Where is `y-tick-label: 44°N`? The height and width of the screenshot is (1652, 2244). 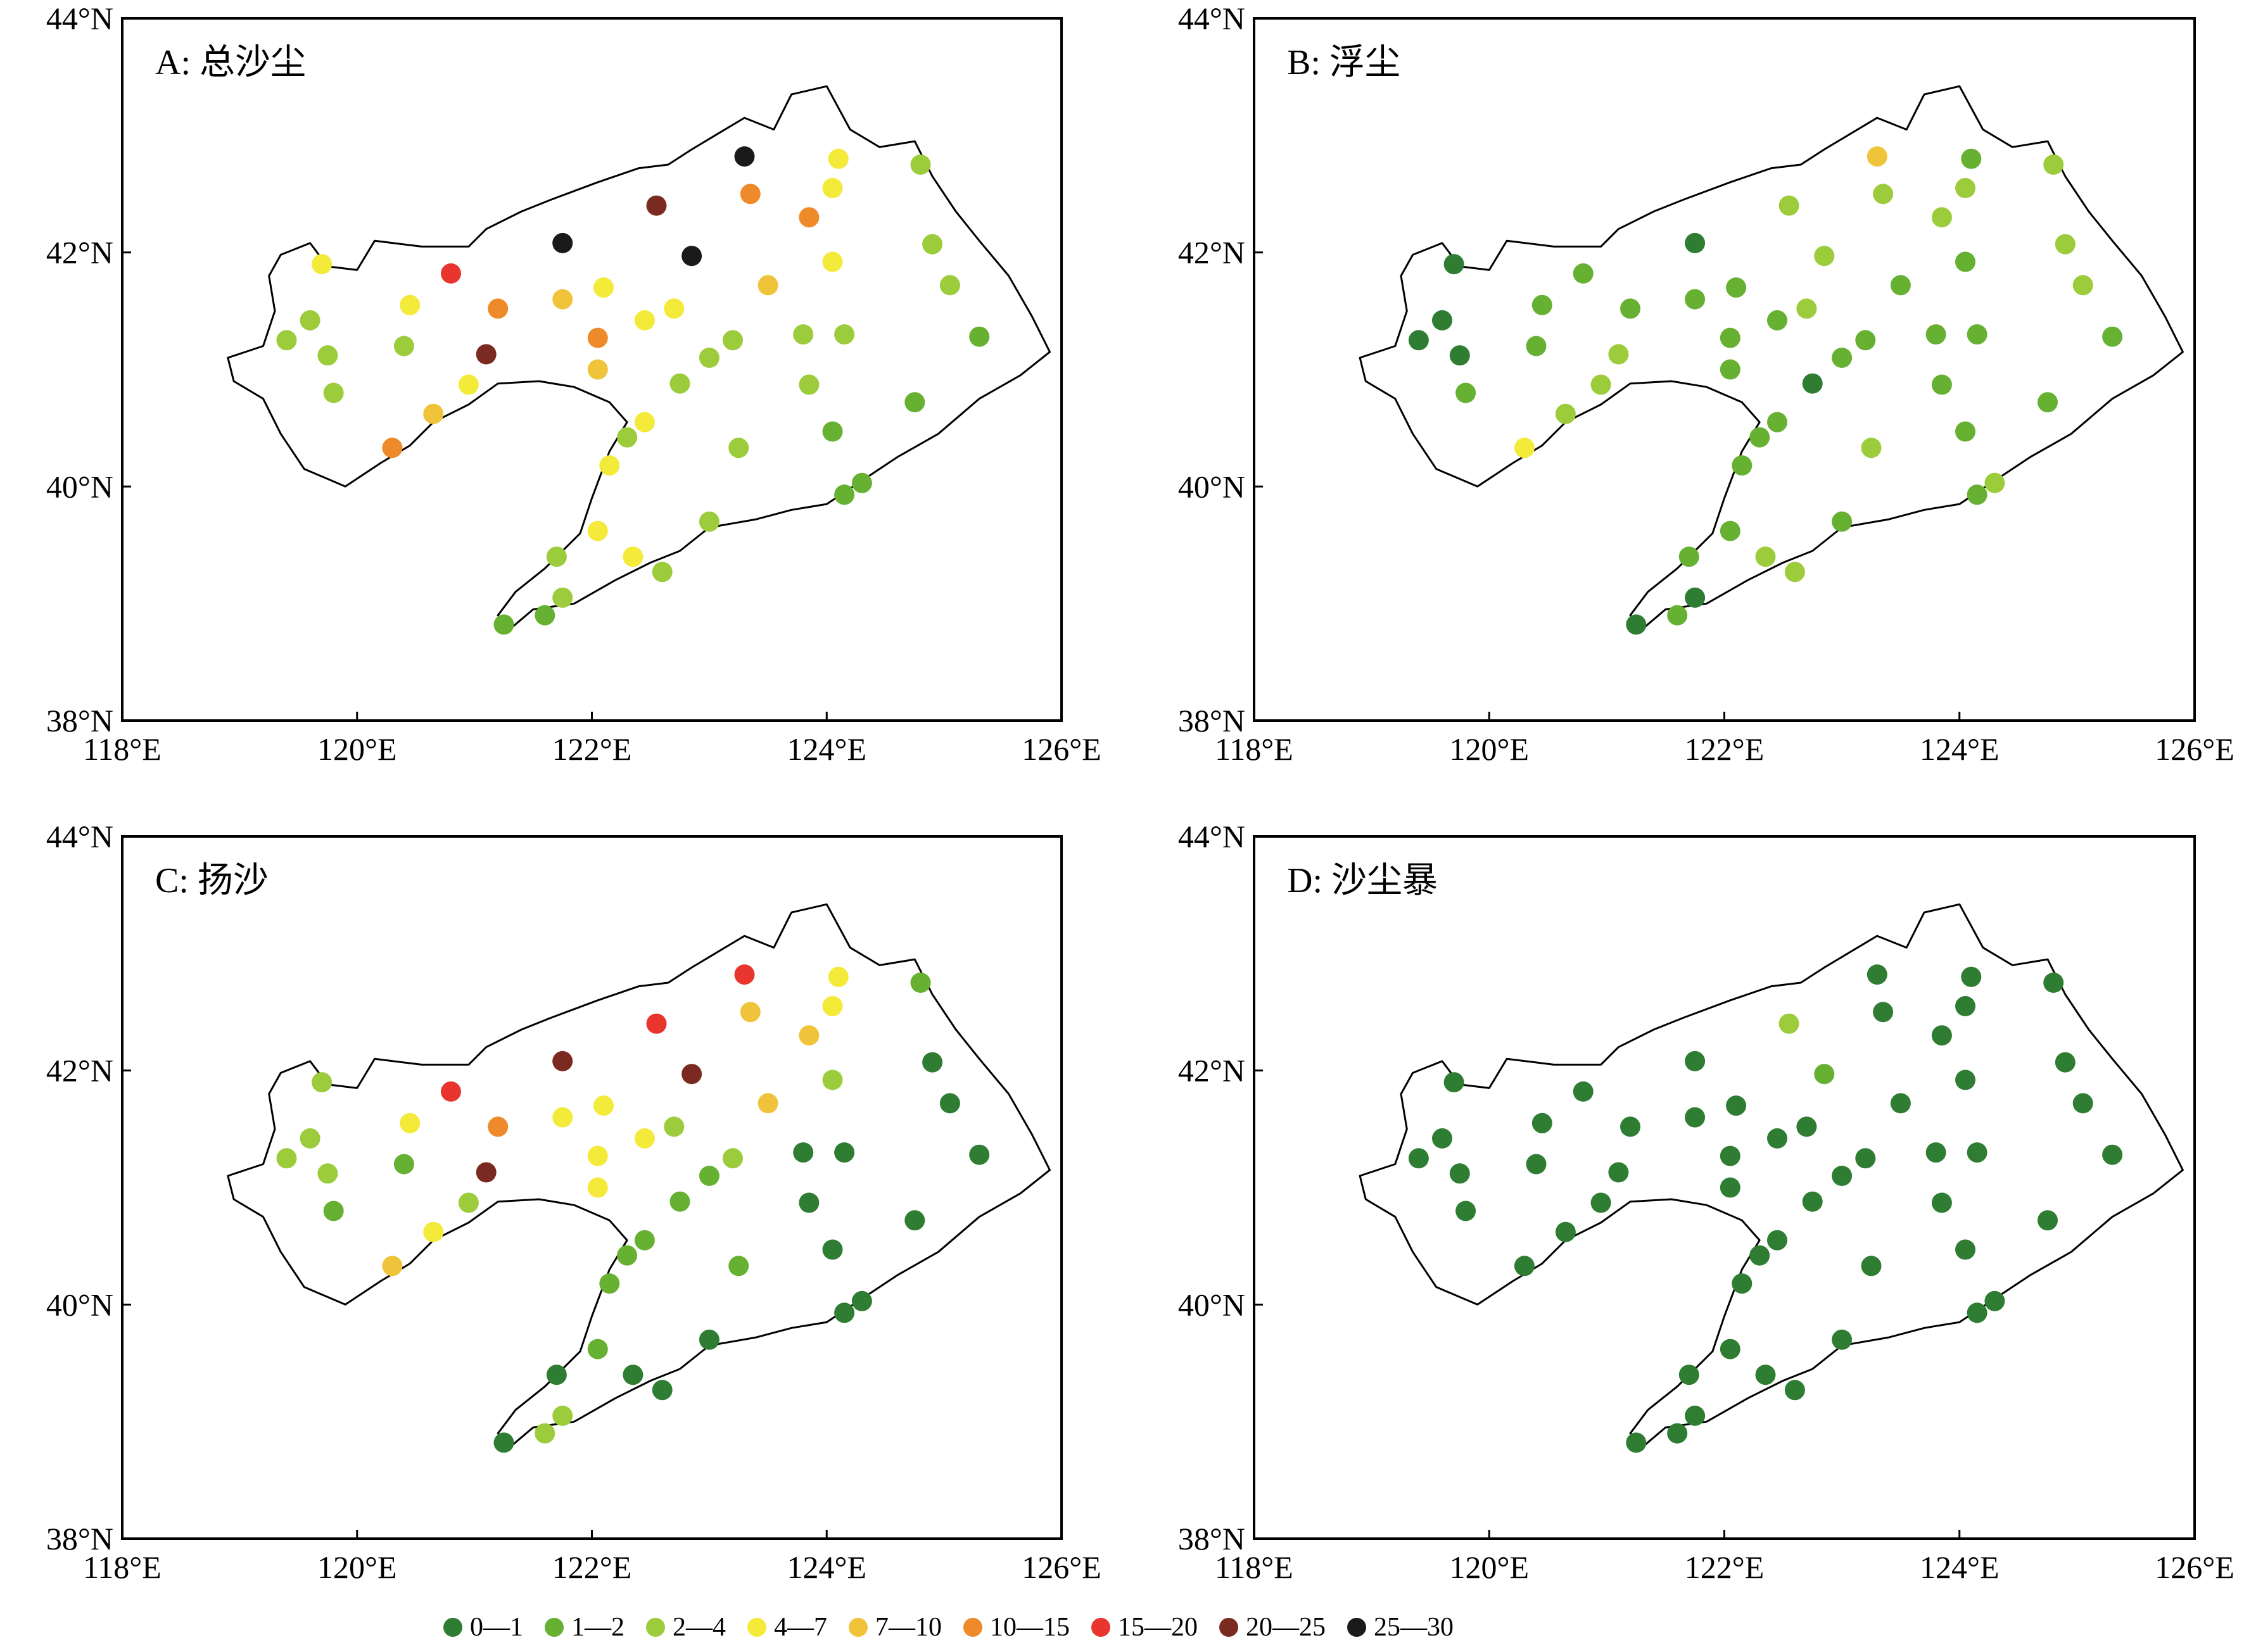 y-tick-label: 44°N is located at coordinates (79, 19).